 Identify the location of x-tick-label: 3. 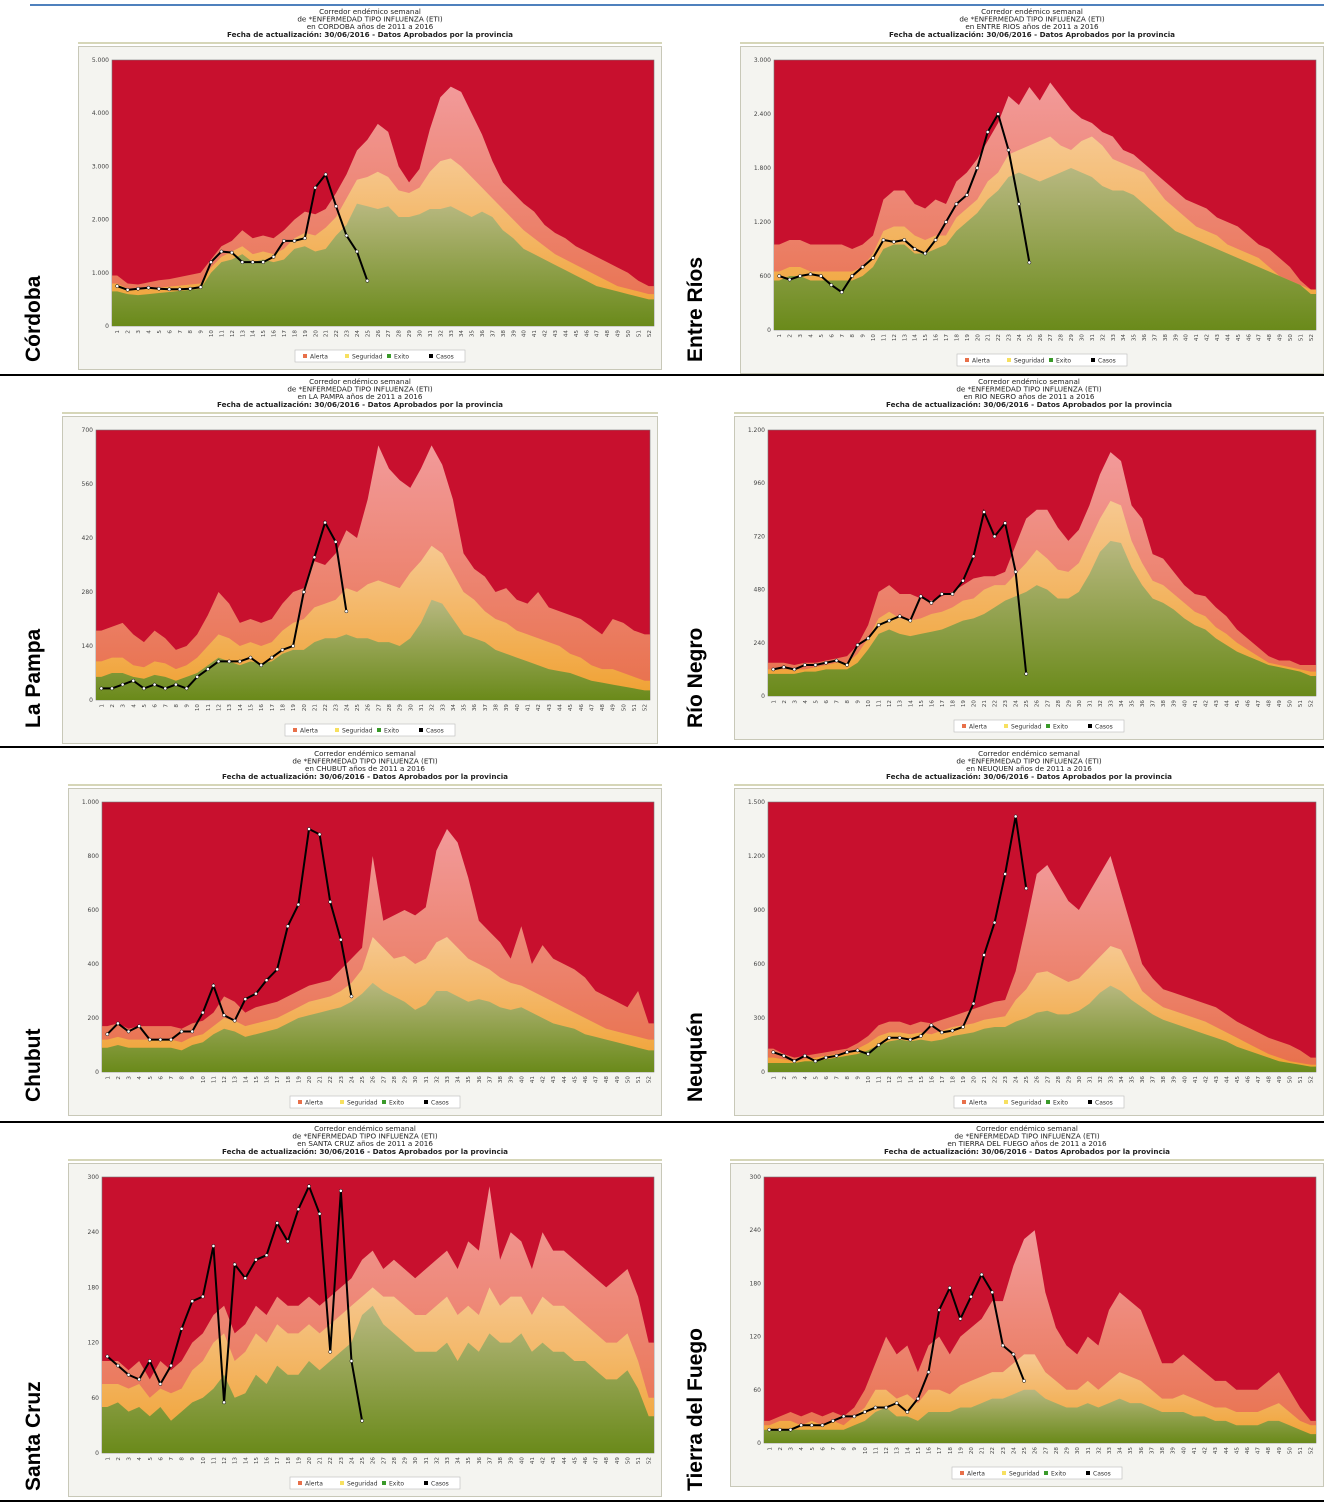
(139, 332).